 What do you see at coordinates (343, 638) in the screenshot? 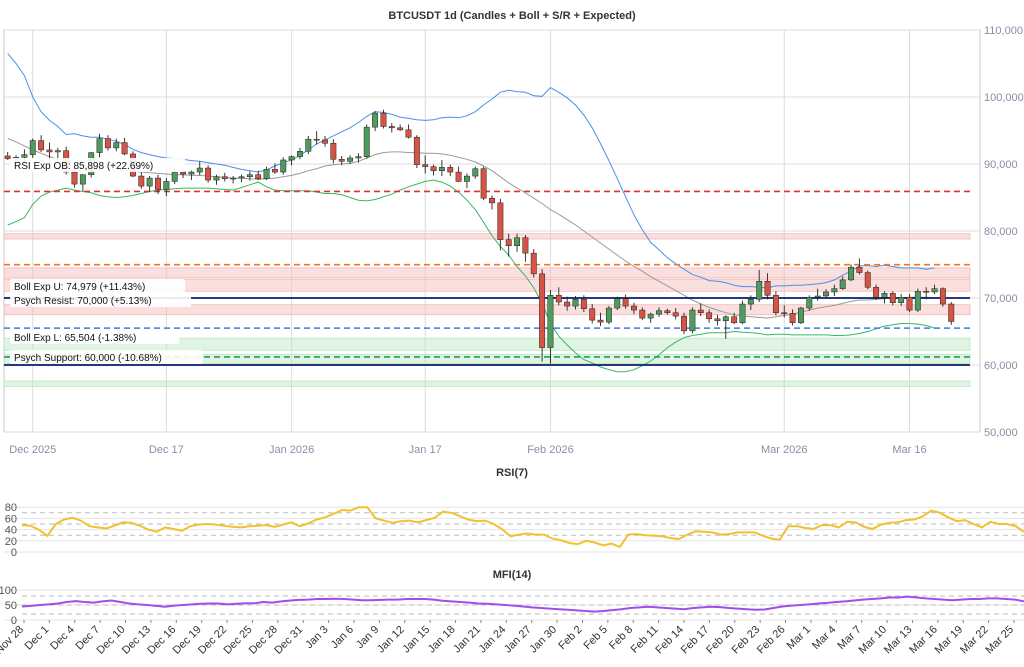
I see `mfi-x-tick-label: Jan 6` at bounding box center [343, 638].